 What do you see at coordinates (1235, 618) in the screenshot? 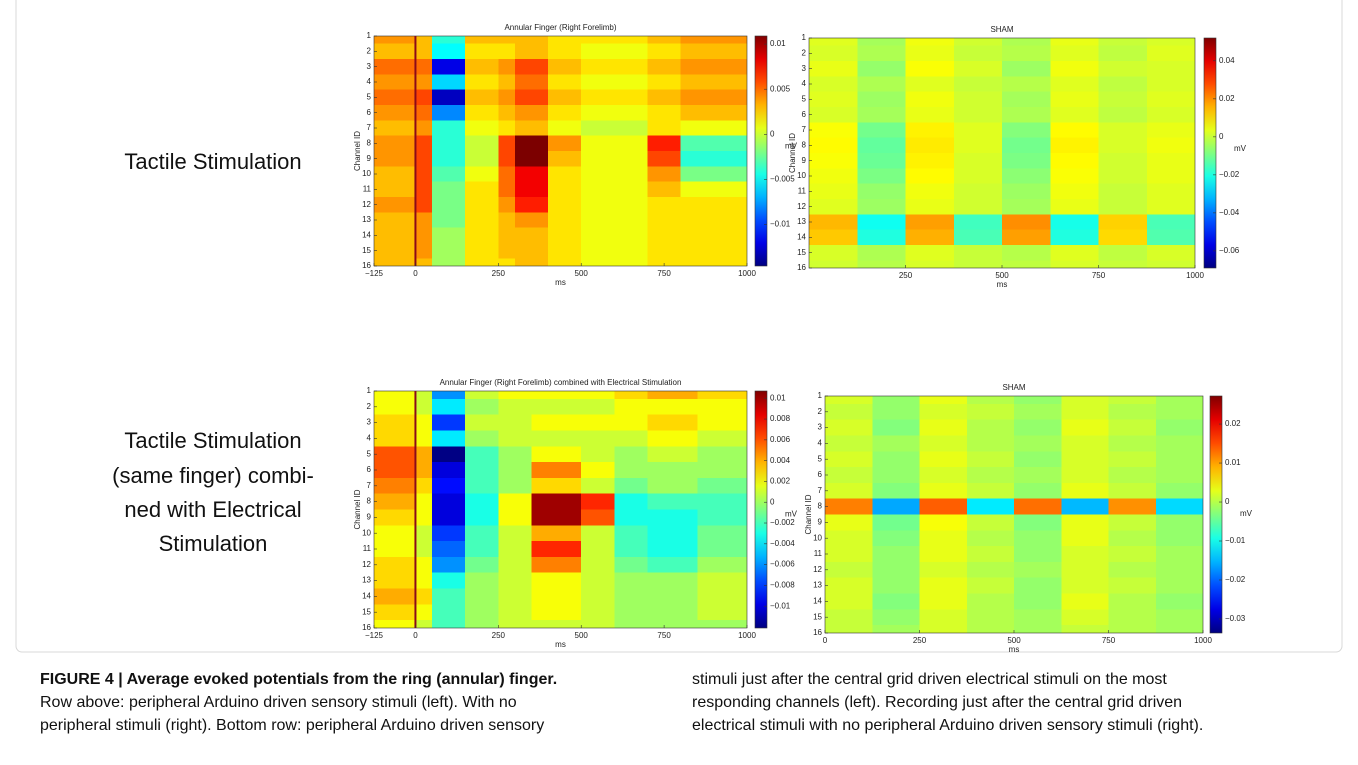
I see `colorbar-tick-label: −0.03` at bounding box center [1235, 618].